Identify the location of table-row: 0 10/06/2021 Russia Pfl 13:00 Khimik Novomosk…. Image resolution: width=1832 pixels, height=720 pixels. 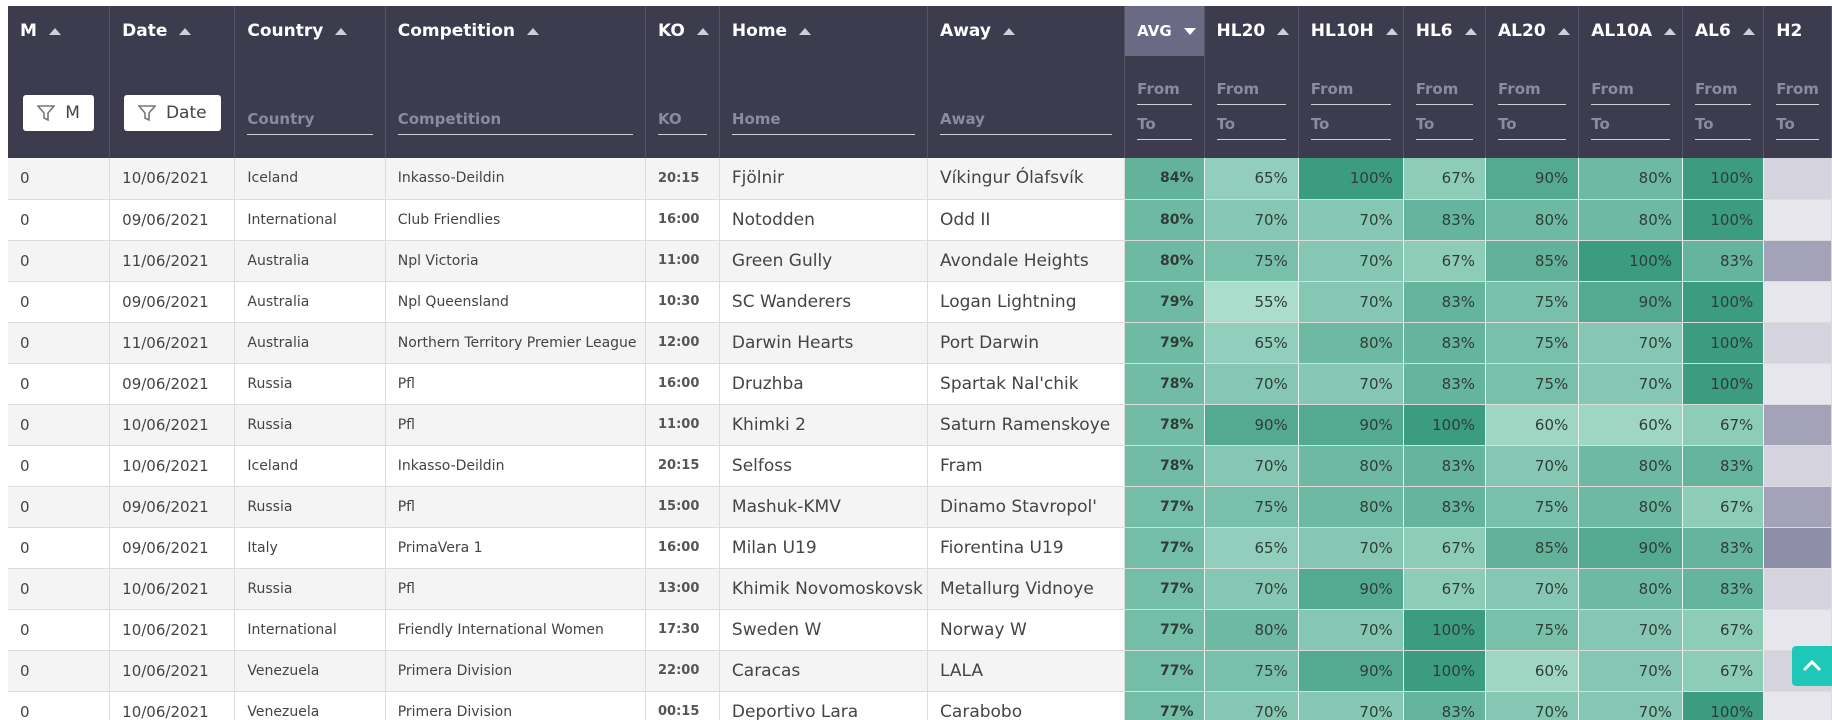
(920, 589).